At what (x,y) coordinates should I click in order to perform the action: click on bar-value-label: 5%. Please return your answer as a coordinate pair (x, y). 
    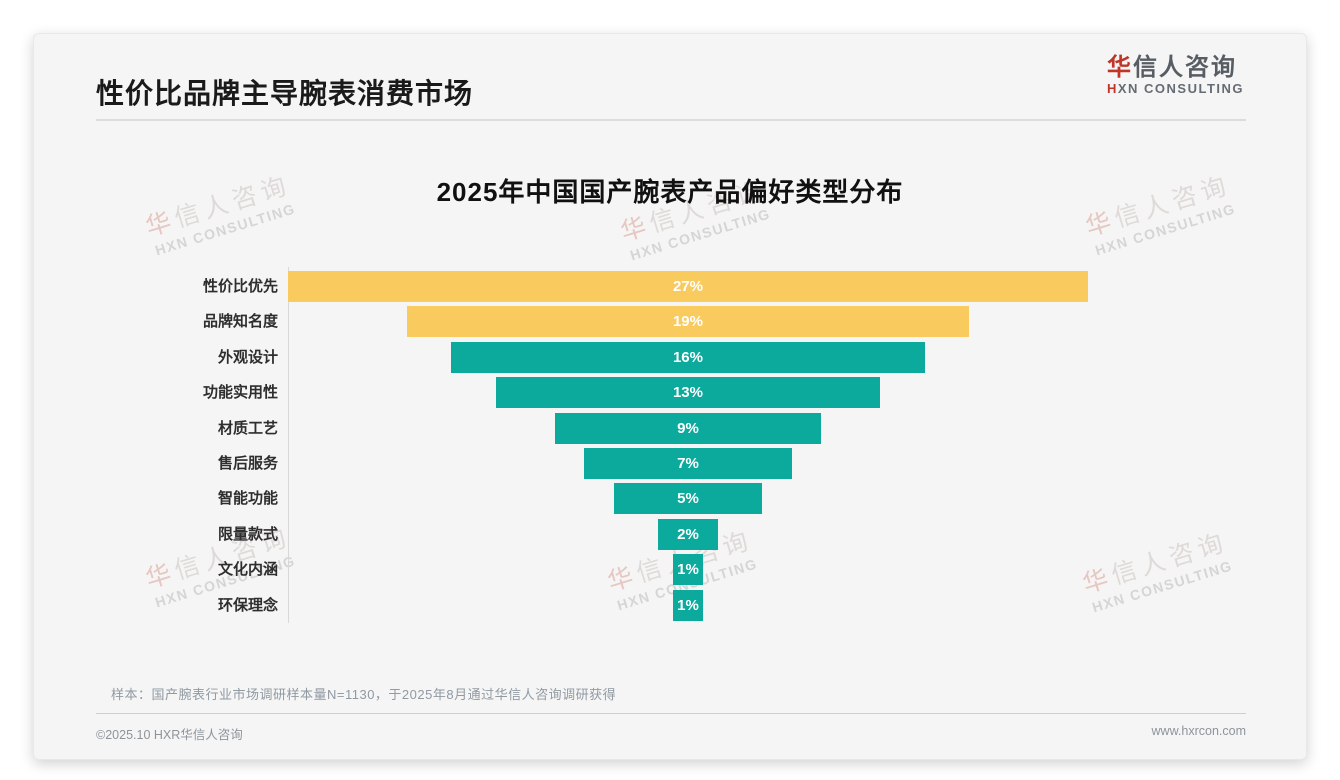
    Looking at the image, I should click on (688, 499).